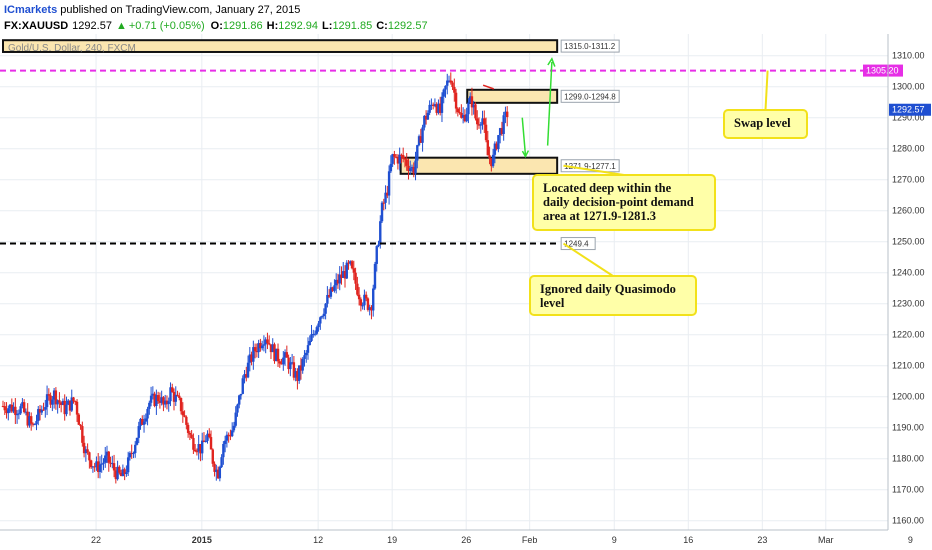 The image size is (932, 550). I want to click on open-value: 1291.86, so click(243, 26).